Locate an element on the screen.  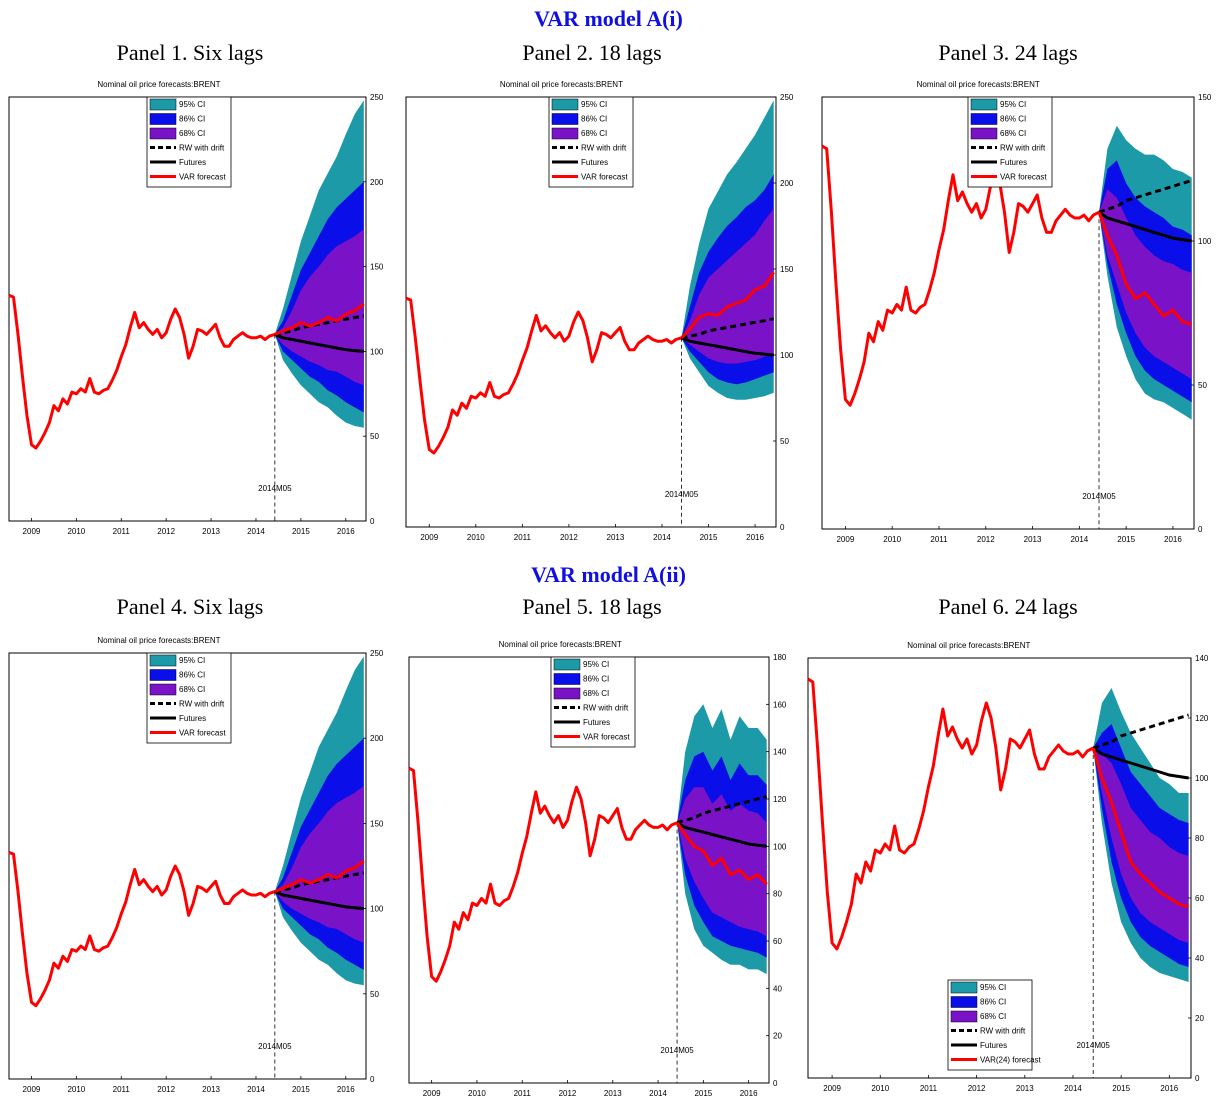
y-tick-label: 50 is located at coordinates (1202, 385).